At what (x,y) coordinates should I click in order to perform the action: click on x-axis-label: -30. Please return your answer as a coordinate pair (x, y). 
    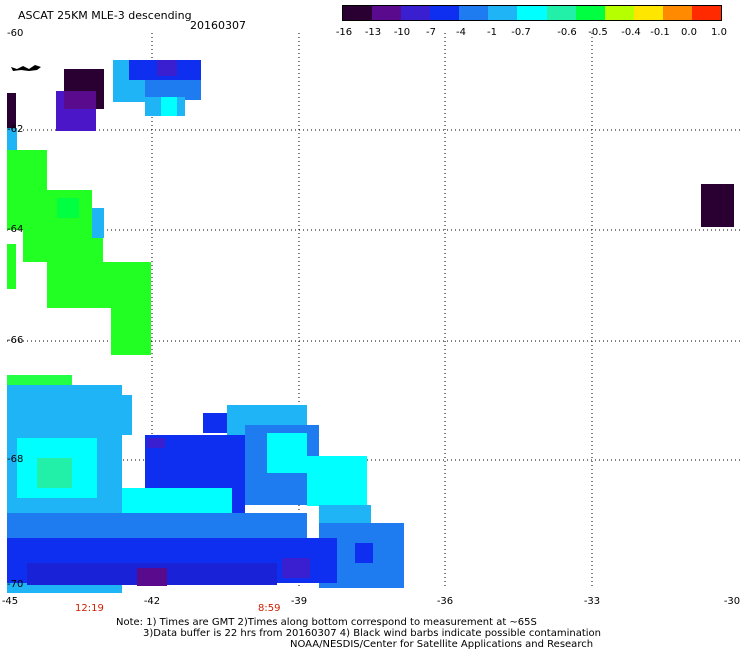
    Looking at the image, I should click on (731, 601).